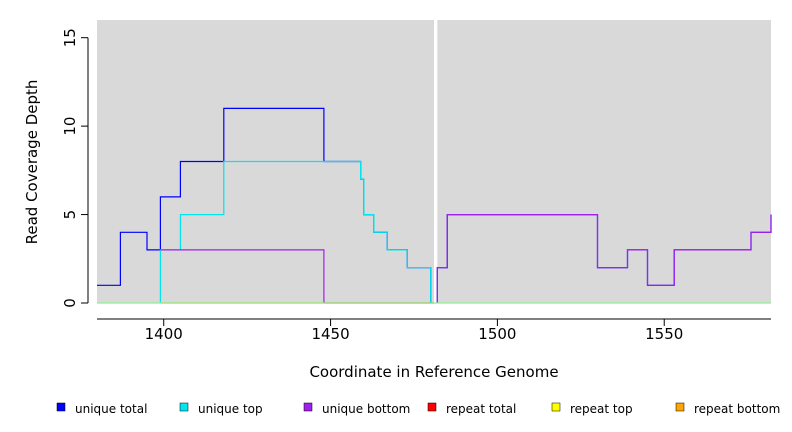  I want to click on y-axis-title: Read Coverage Depth, so click(32, 162).